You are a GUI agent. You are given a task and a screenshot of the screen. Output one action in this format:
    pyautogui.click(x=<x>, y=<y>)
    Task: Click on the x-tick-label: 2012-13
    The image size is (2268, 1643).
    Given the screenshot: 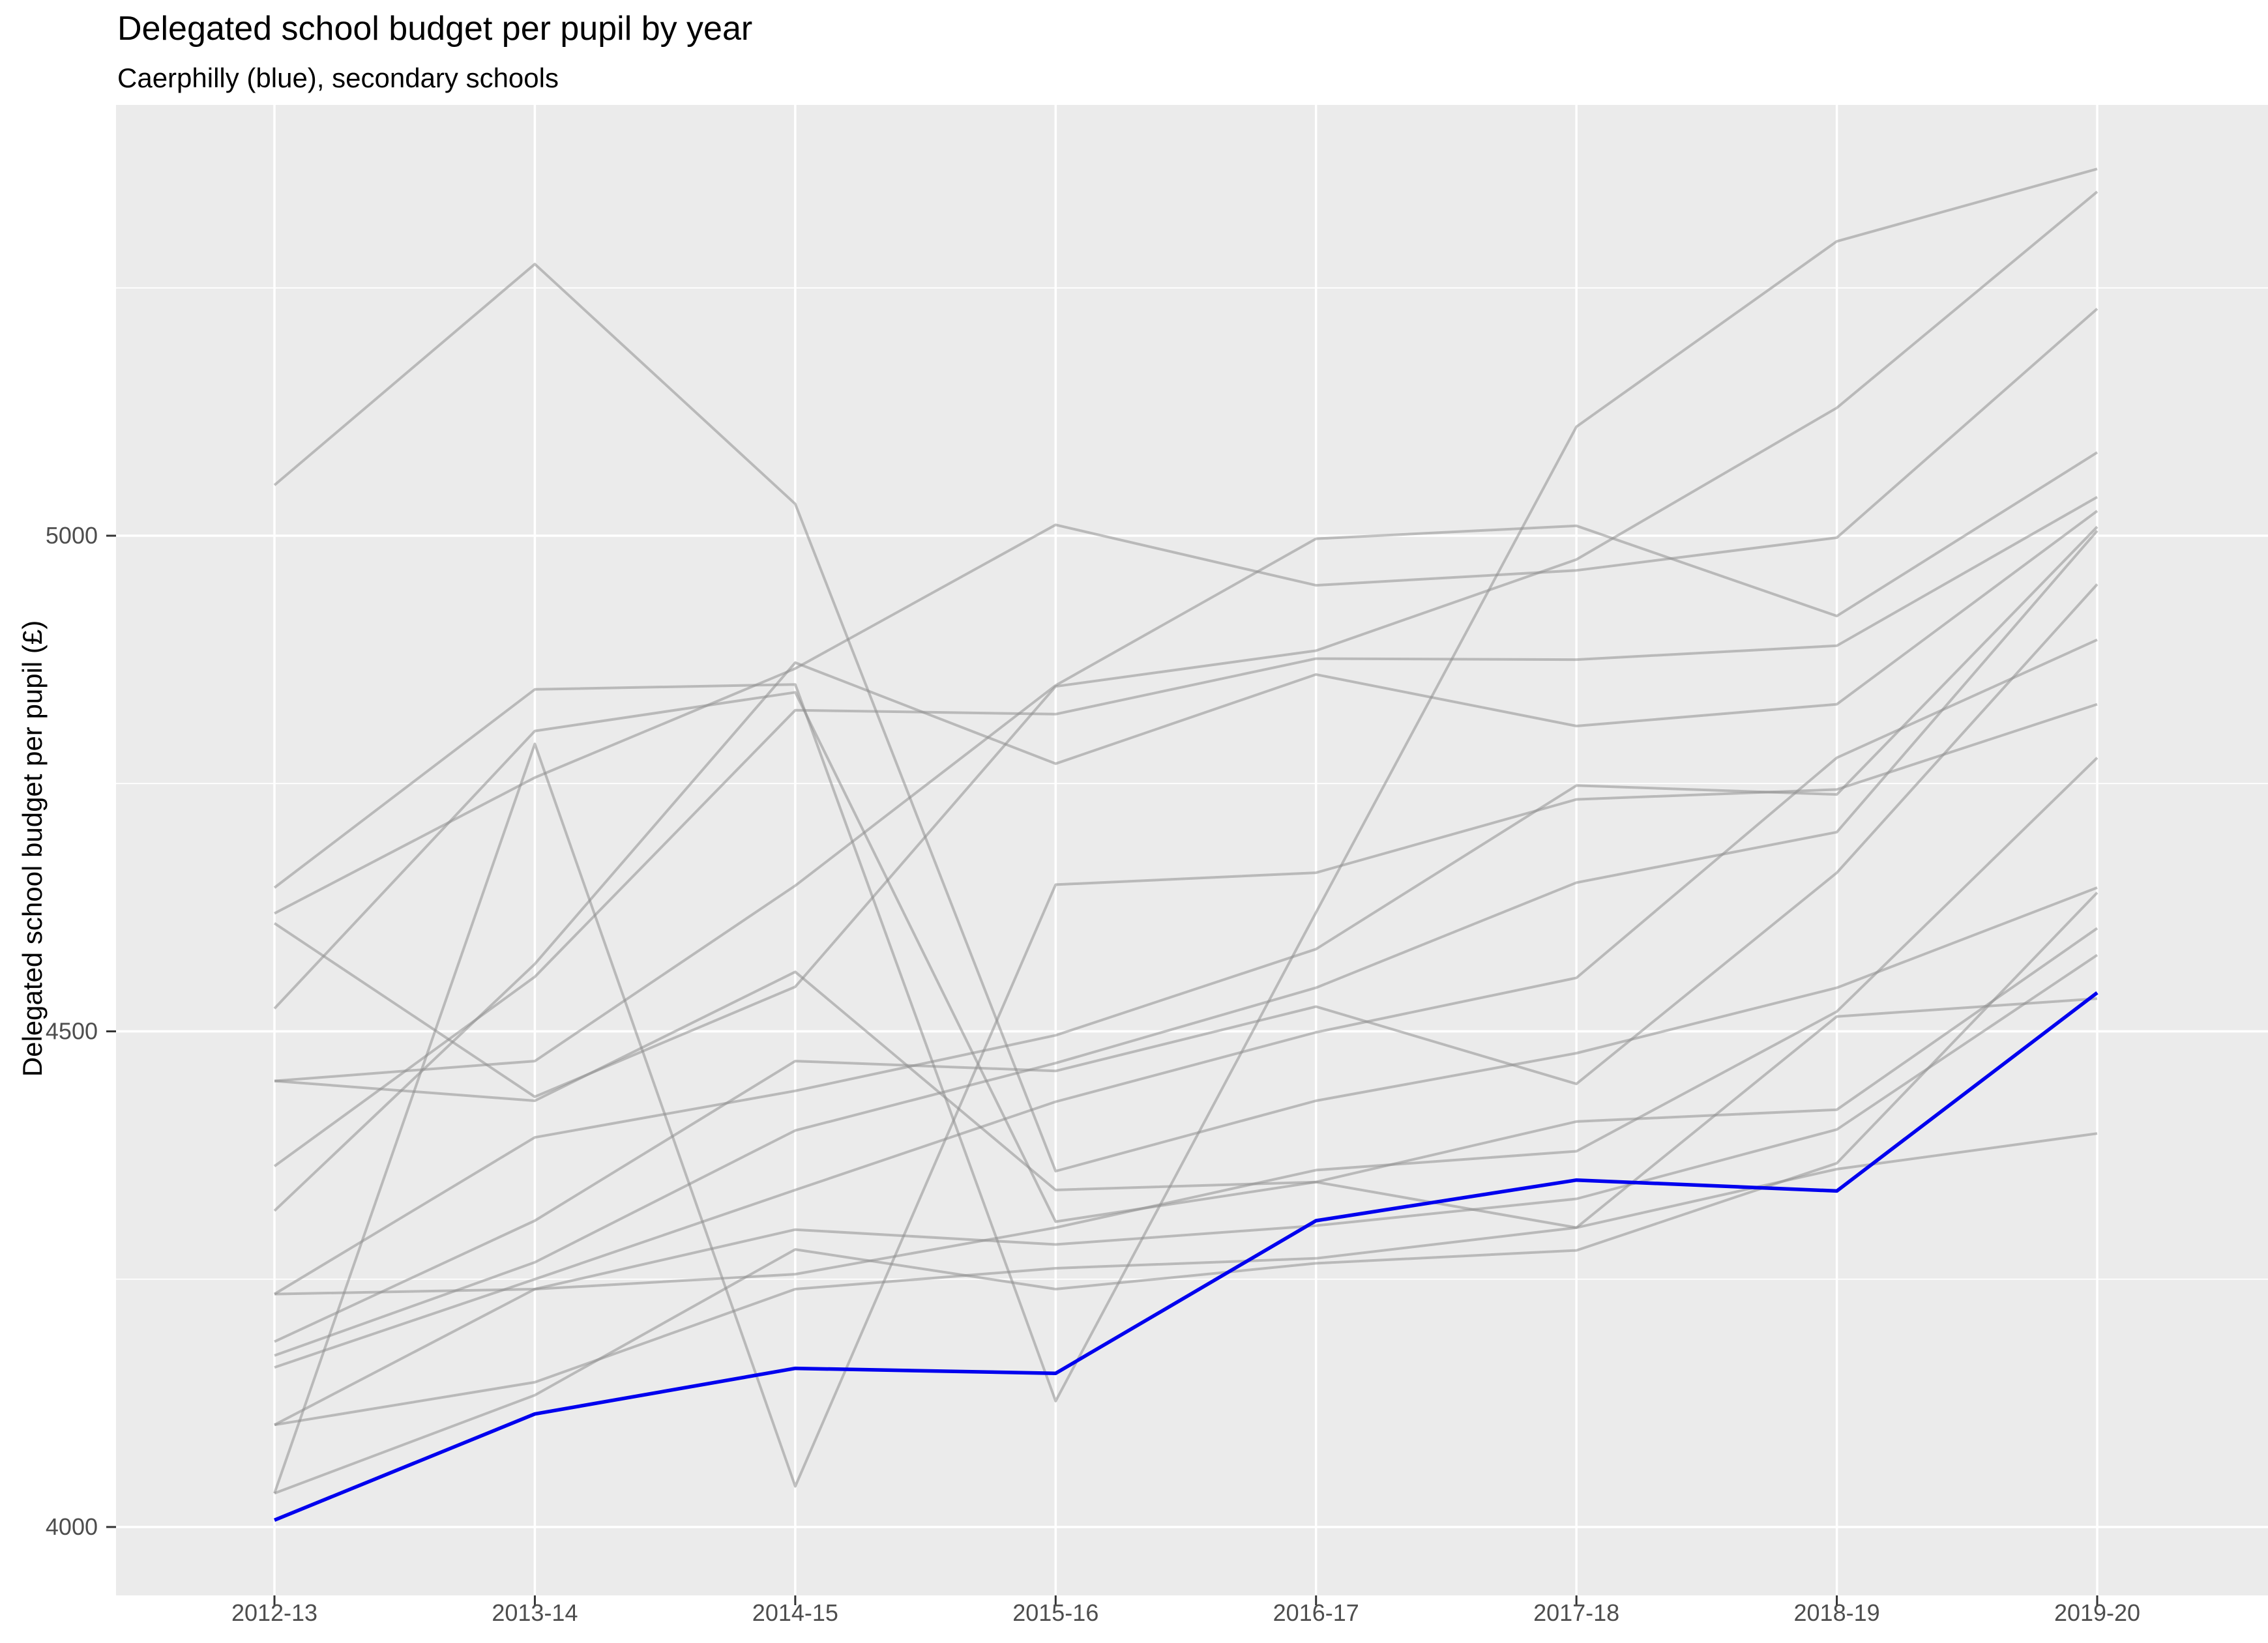 What is the action you would take?
    pyautogui.click(x=274, y=1612)
    